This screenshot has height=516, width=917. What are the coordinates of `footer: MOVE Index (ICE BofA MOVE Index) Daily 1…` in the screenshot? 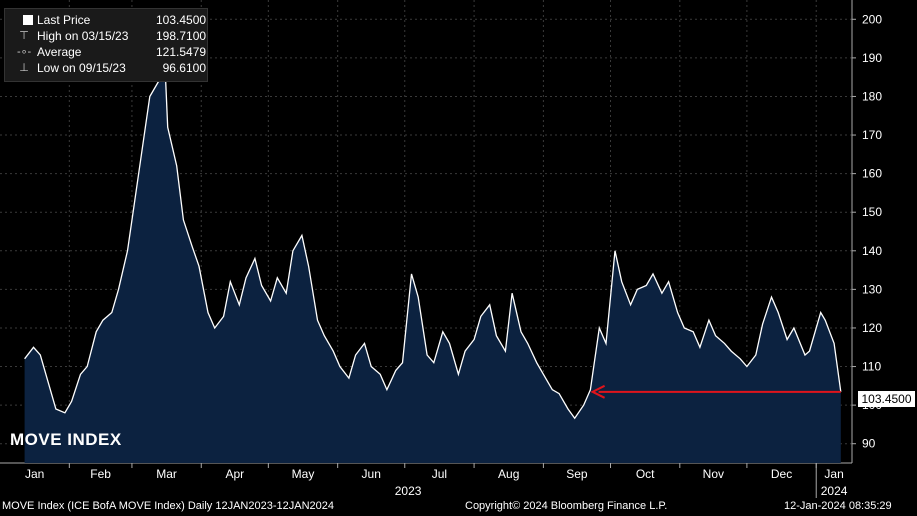 It's located at (458, 507).